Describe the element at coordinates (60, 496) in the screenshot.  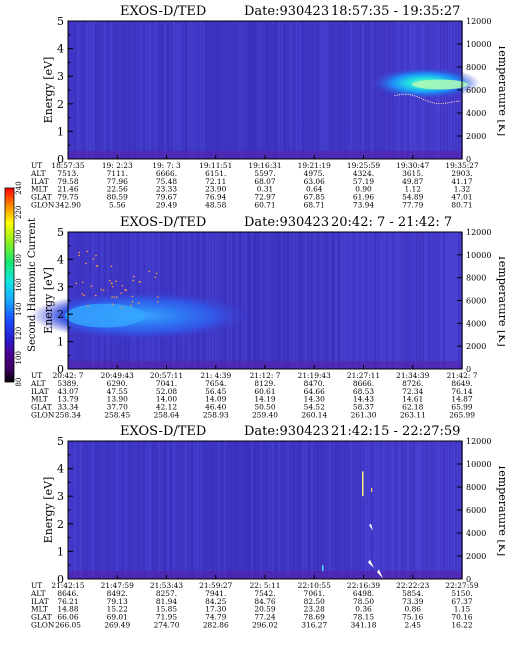
I see `y-tick-label: 3` at that location.